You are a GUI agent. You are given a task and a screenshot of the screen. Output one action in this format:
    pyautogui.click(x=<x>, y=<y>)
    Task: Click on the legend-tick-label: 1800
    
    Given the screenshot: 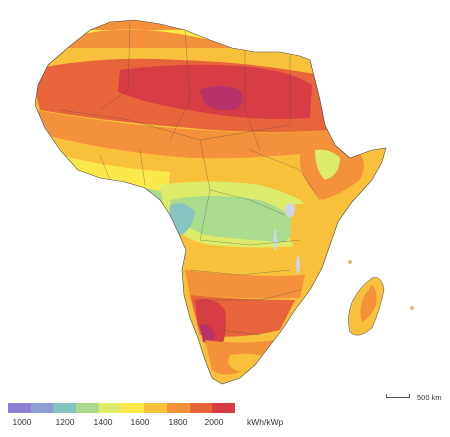 What is the action you would take?
    pyautogui.click(x=178, y=422)
    